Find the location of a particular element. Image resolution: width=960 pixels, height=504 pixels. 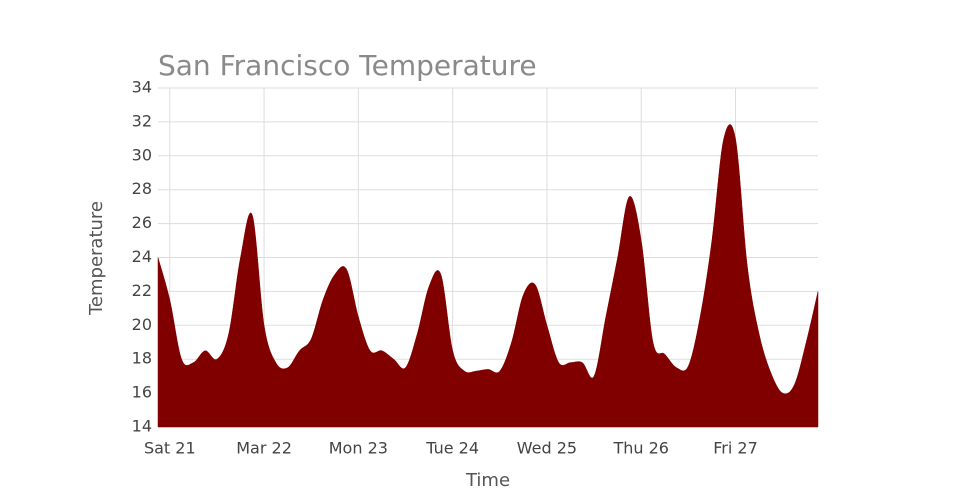

y-tick-label: 24 is located at coordinates (142, 256).